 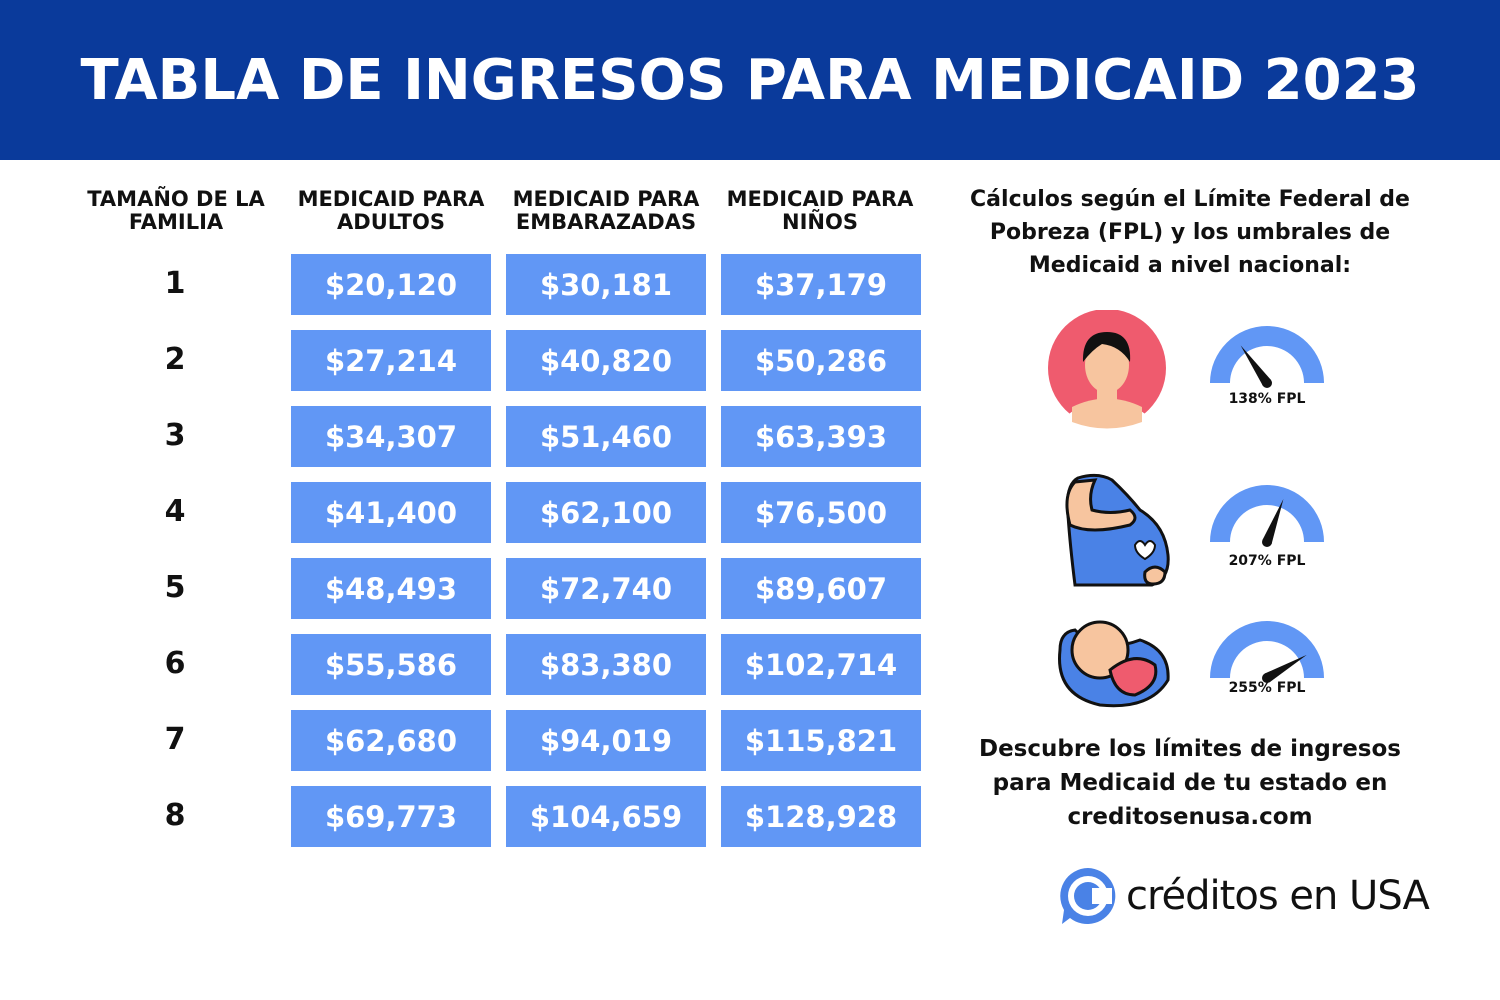 What do you see at coordinates (175, 511) in the screenshot?
I see `row-family-size: 4` at bounding box center [175, 511].